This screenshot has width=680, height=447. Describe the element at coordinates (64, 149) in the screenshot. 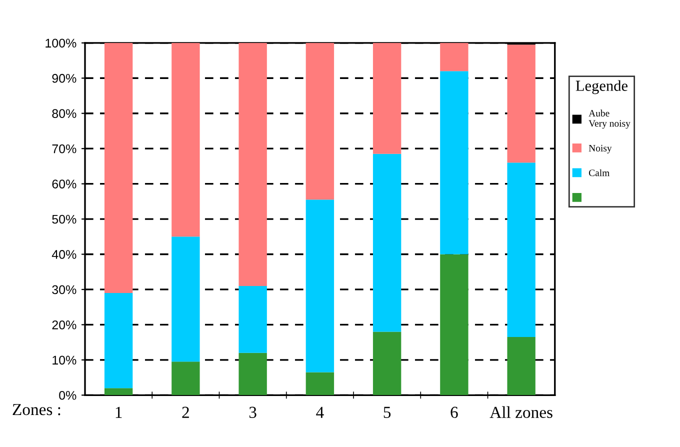

I see `y-tick-label: 70%` at that location.